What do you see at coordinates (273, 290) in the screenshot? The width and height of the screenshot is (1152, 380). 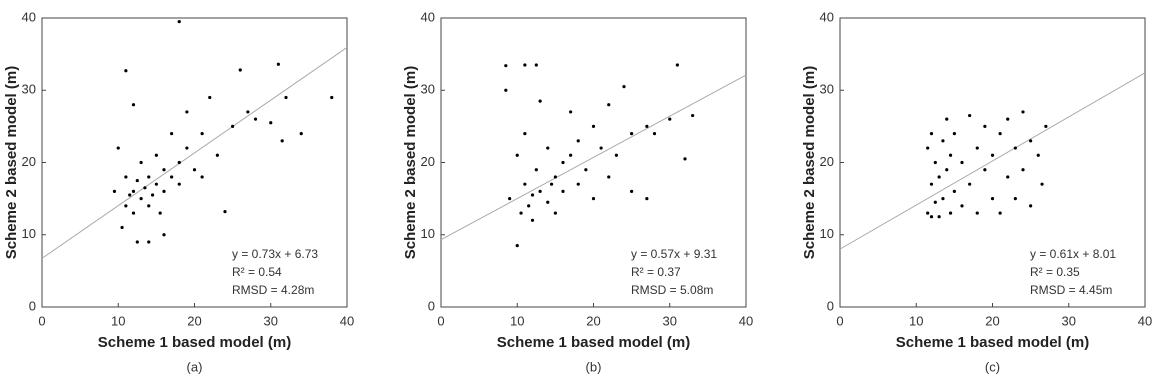 I see `annotation: RMSD = 4.28m` at bounding box center [273, 290].